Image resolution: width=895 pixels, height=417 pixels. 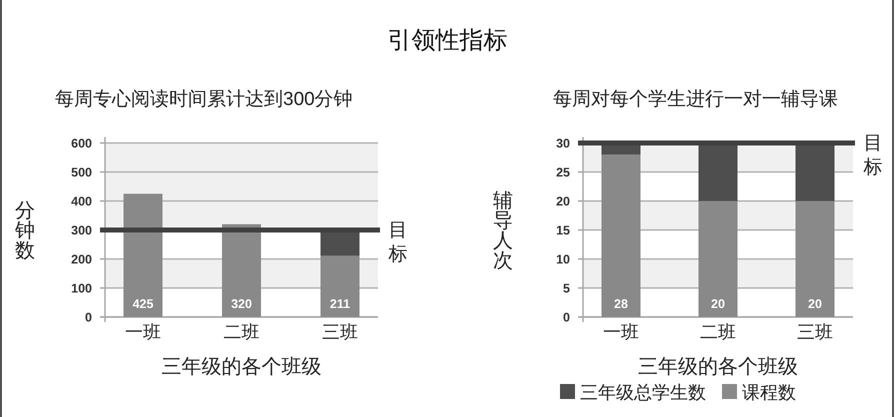 What do you see at coordinates (448, 40) in the screenshot?
I see `text: 引领性指标` at bounding box center [448, 40].